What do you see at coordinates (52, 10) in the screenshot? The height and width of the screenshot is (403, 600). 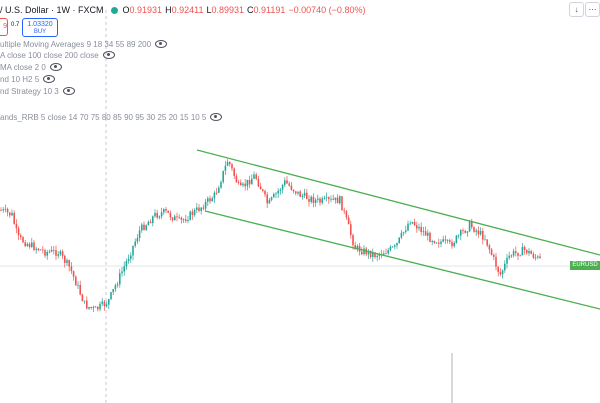 I see `symbol-title: / U.S. Dollar · 1W · FXCM` at bounding box center [52, 10].